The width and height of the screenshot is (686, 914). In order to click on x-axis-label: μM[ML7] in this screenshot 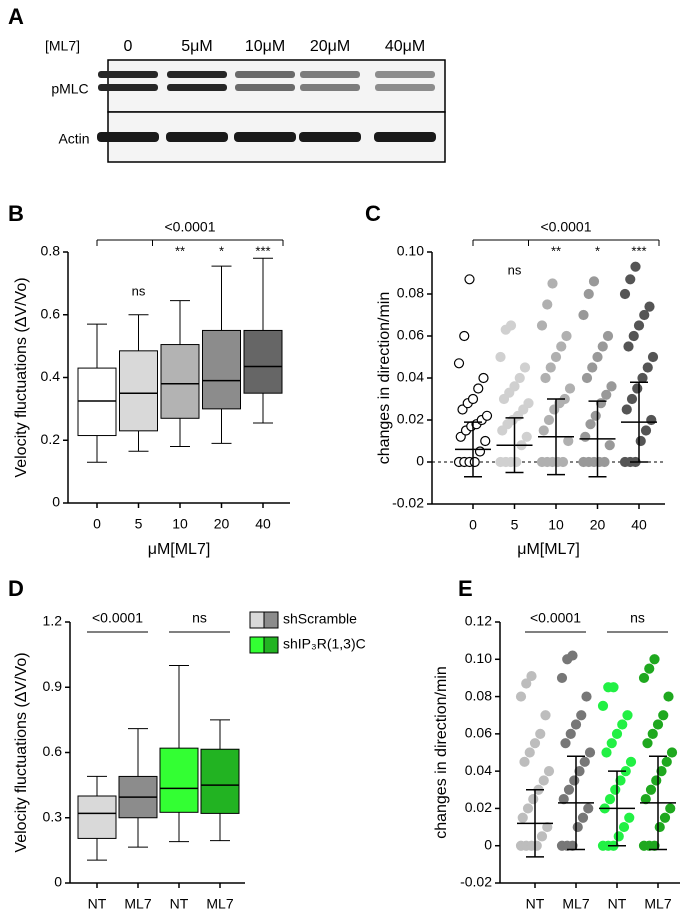, I will do `click(548, 549)`.